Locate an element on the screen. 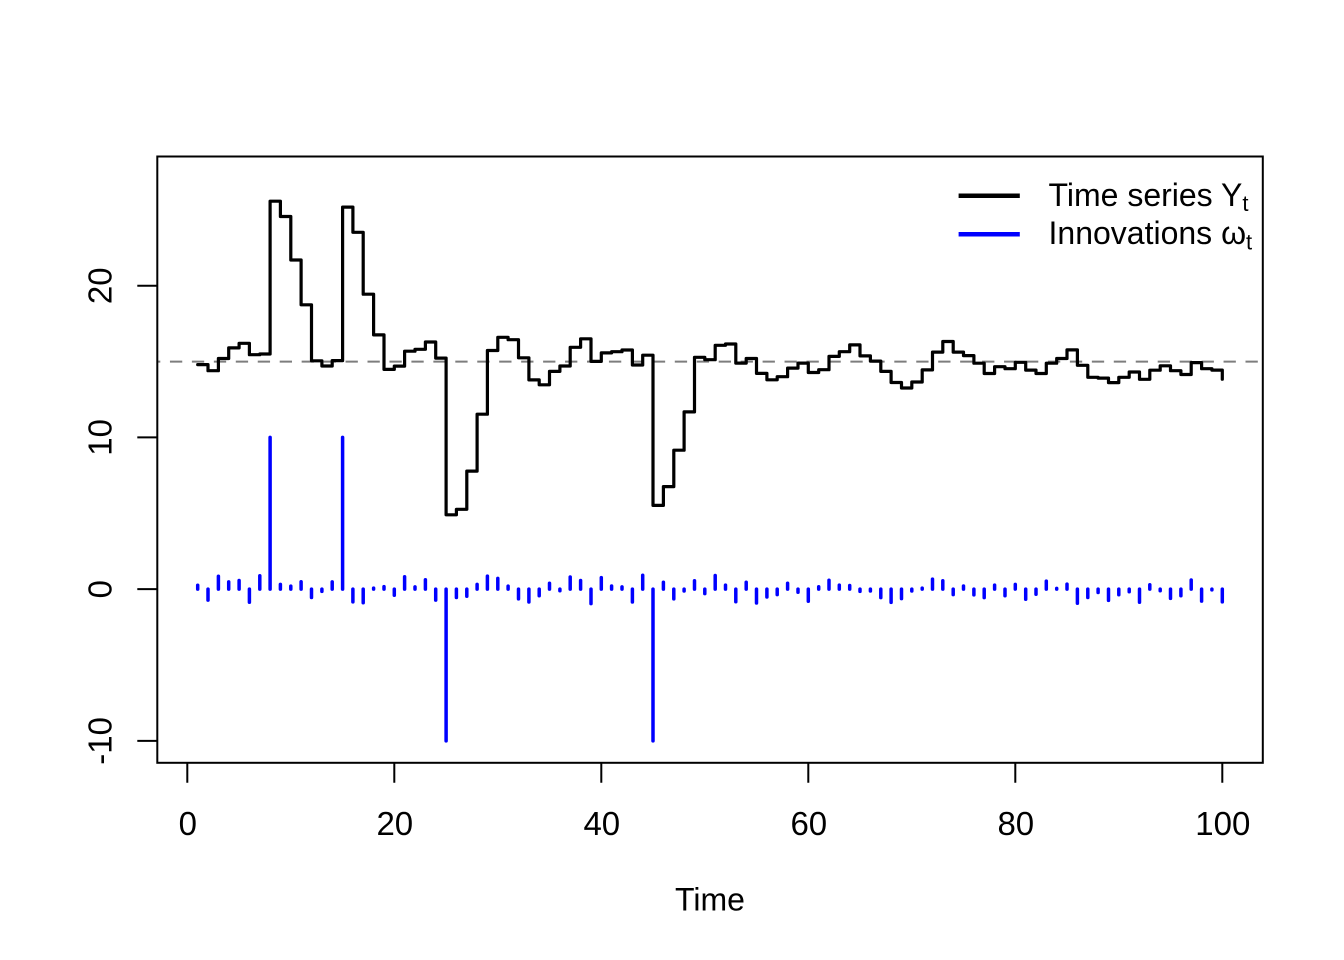  svg-text: Time series Yt is located at coordinates (1149, 196).